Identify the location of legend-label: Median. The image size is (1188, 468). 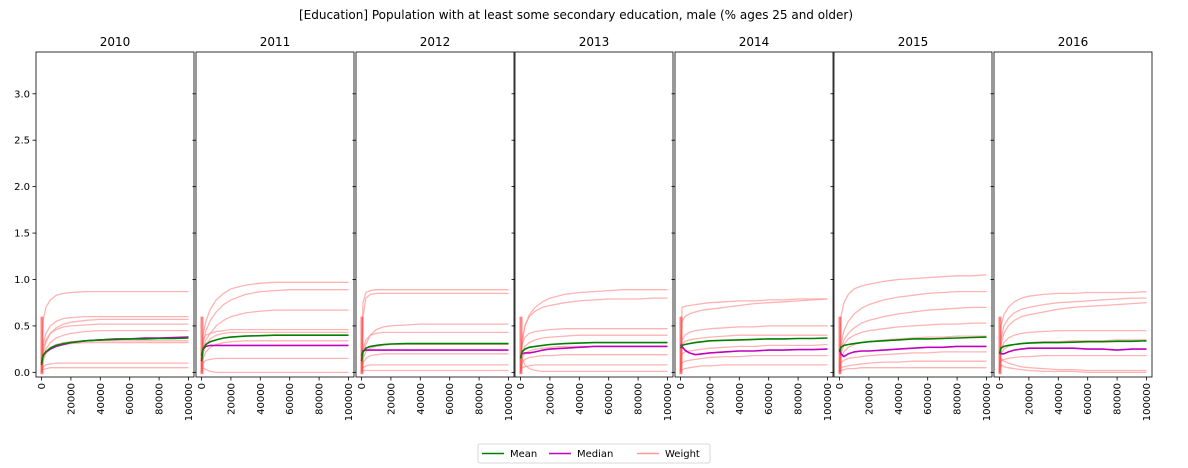
(595, 454).